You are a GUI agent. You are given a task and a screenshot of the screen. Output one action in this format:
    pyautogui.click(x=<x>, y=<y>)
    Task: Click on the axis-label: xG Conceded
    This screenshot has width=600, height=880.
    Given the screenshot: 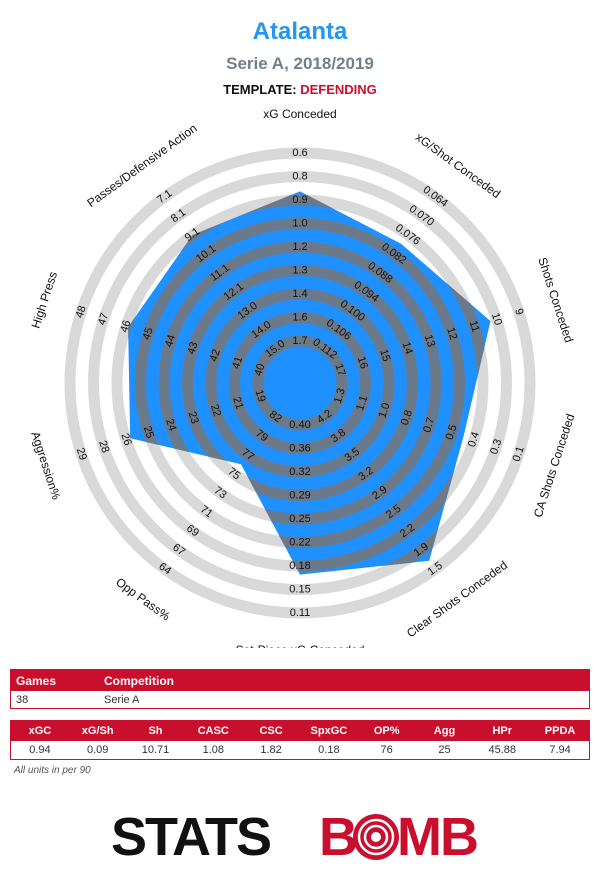 What is the action you would take?
    pyautogui.click(x=299, y=114)
    